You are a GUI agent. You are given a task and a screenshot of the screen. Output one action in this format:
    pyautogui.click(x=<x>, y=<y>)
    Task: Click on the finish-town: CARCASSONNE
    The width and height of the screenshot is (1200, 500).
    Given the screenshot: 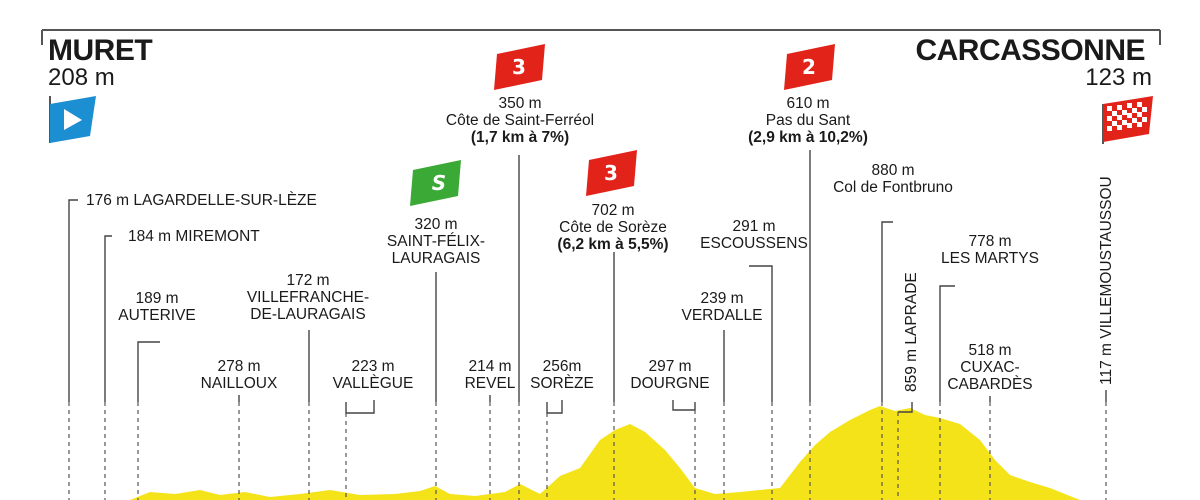 What is the action you would take?
    pyautogui.click(x=1030, y=50)
    